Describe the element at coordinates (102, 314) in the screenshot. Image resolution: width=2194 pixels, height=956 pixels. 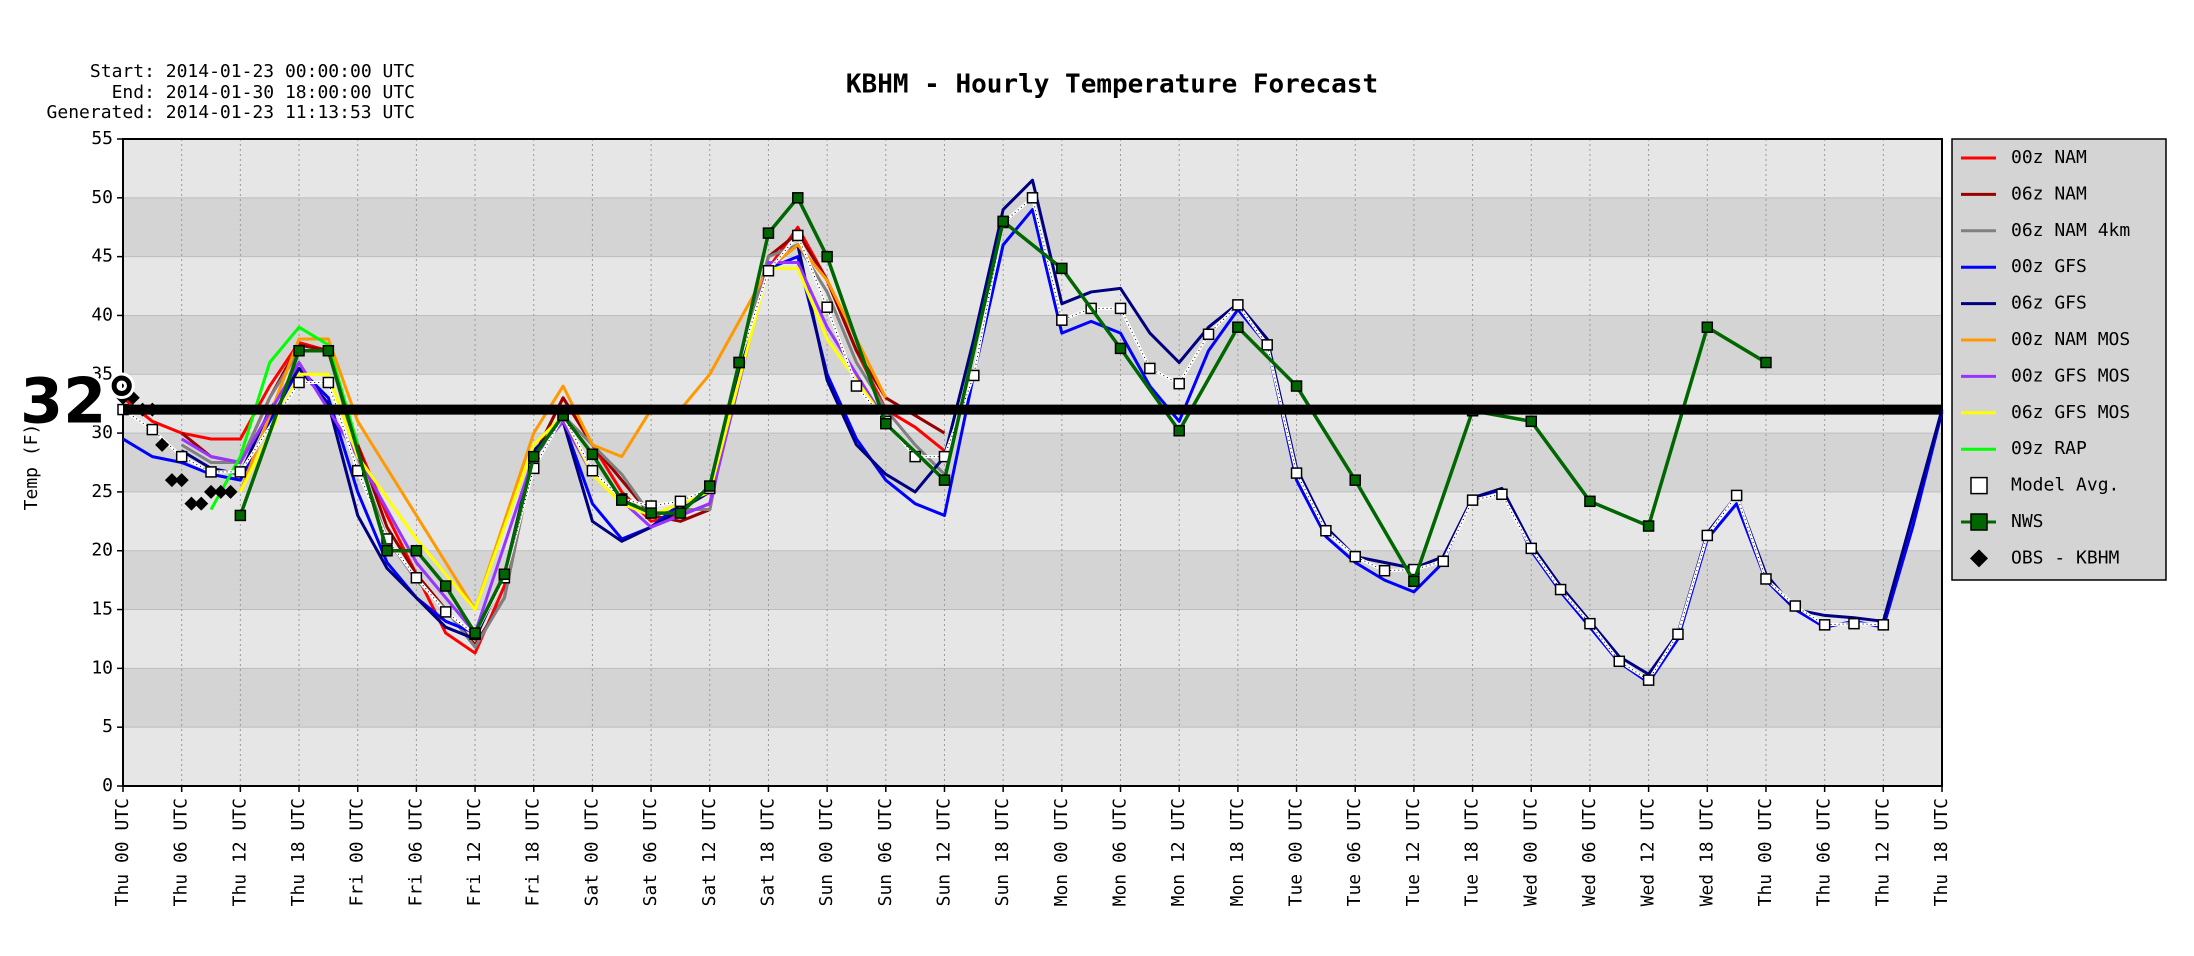
I see `y-tick-label: 40` at that location.